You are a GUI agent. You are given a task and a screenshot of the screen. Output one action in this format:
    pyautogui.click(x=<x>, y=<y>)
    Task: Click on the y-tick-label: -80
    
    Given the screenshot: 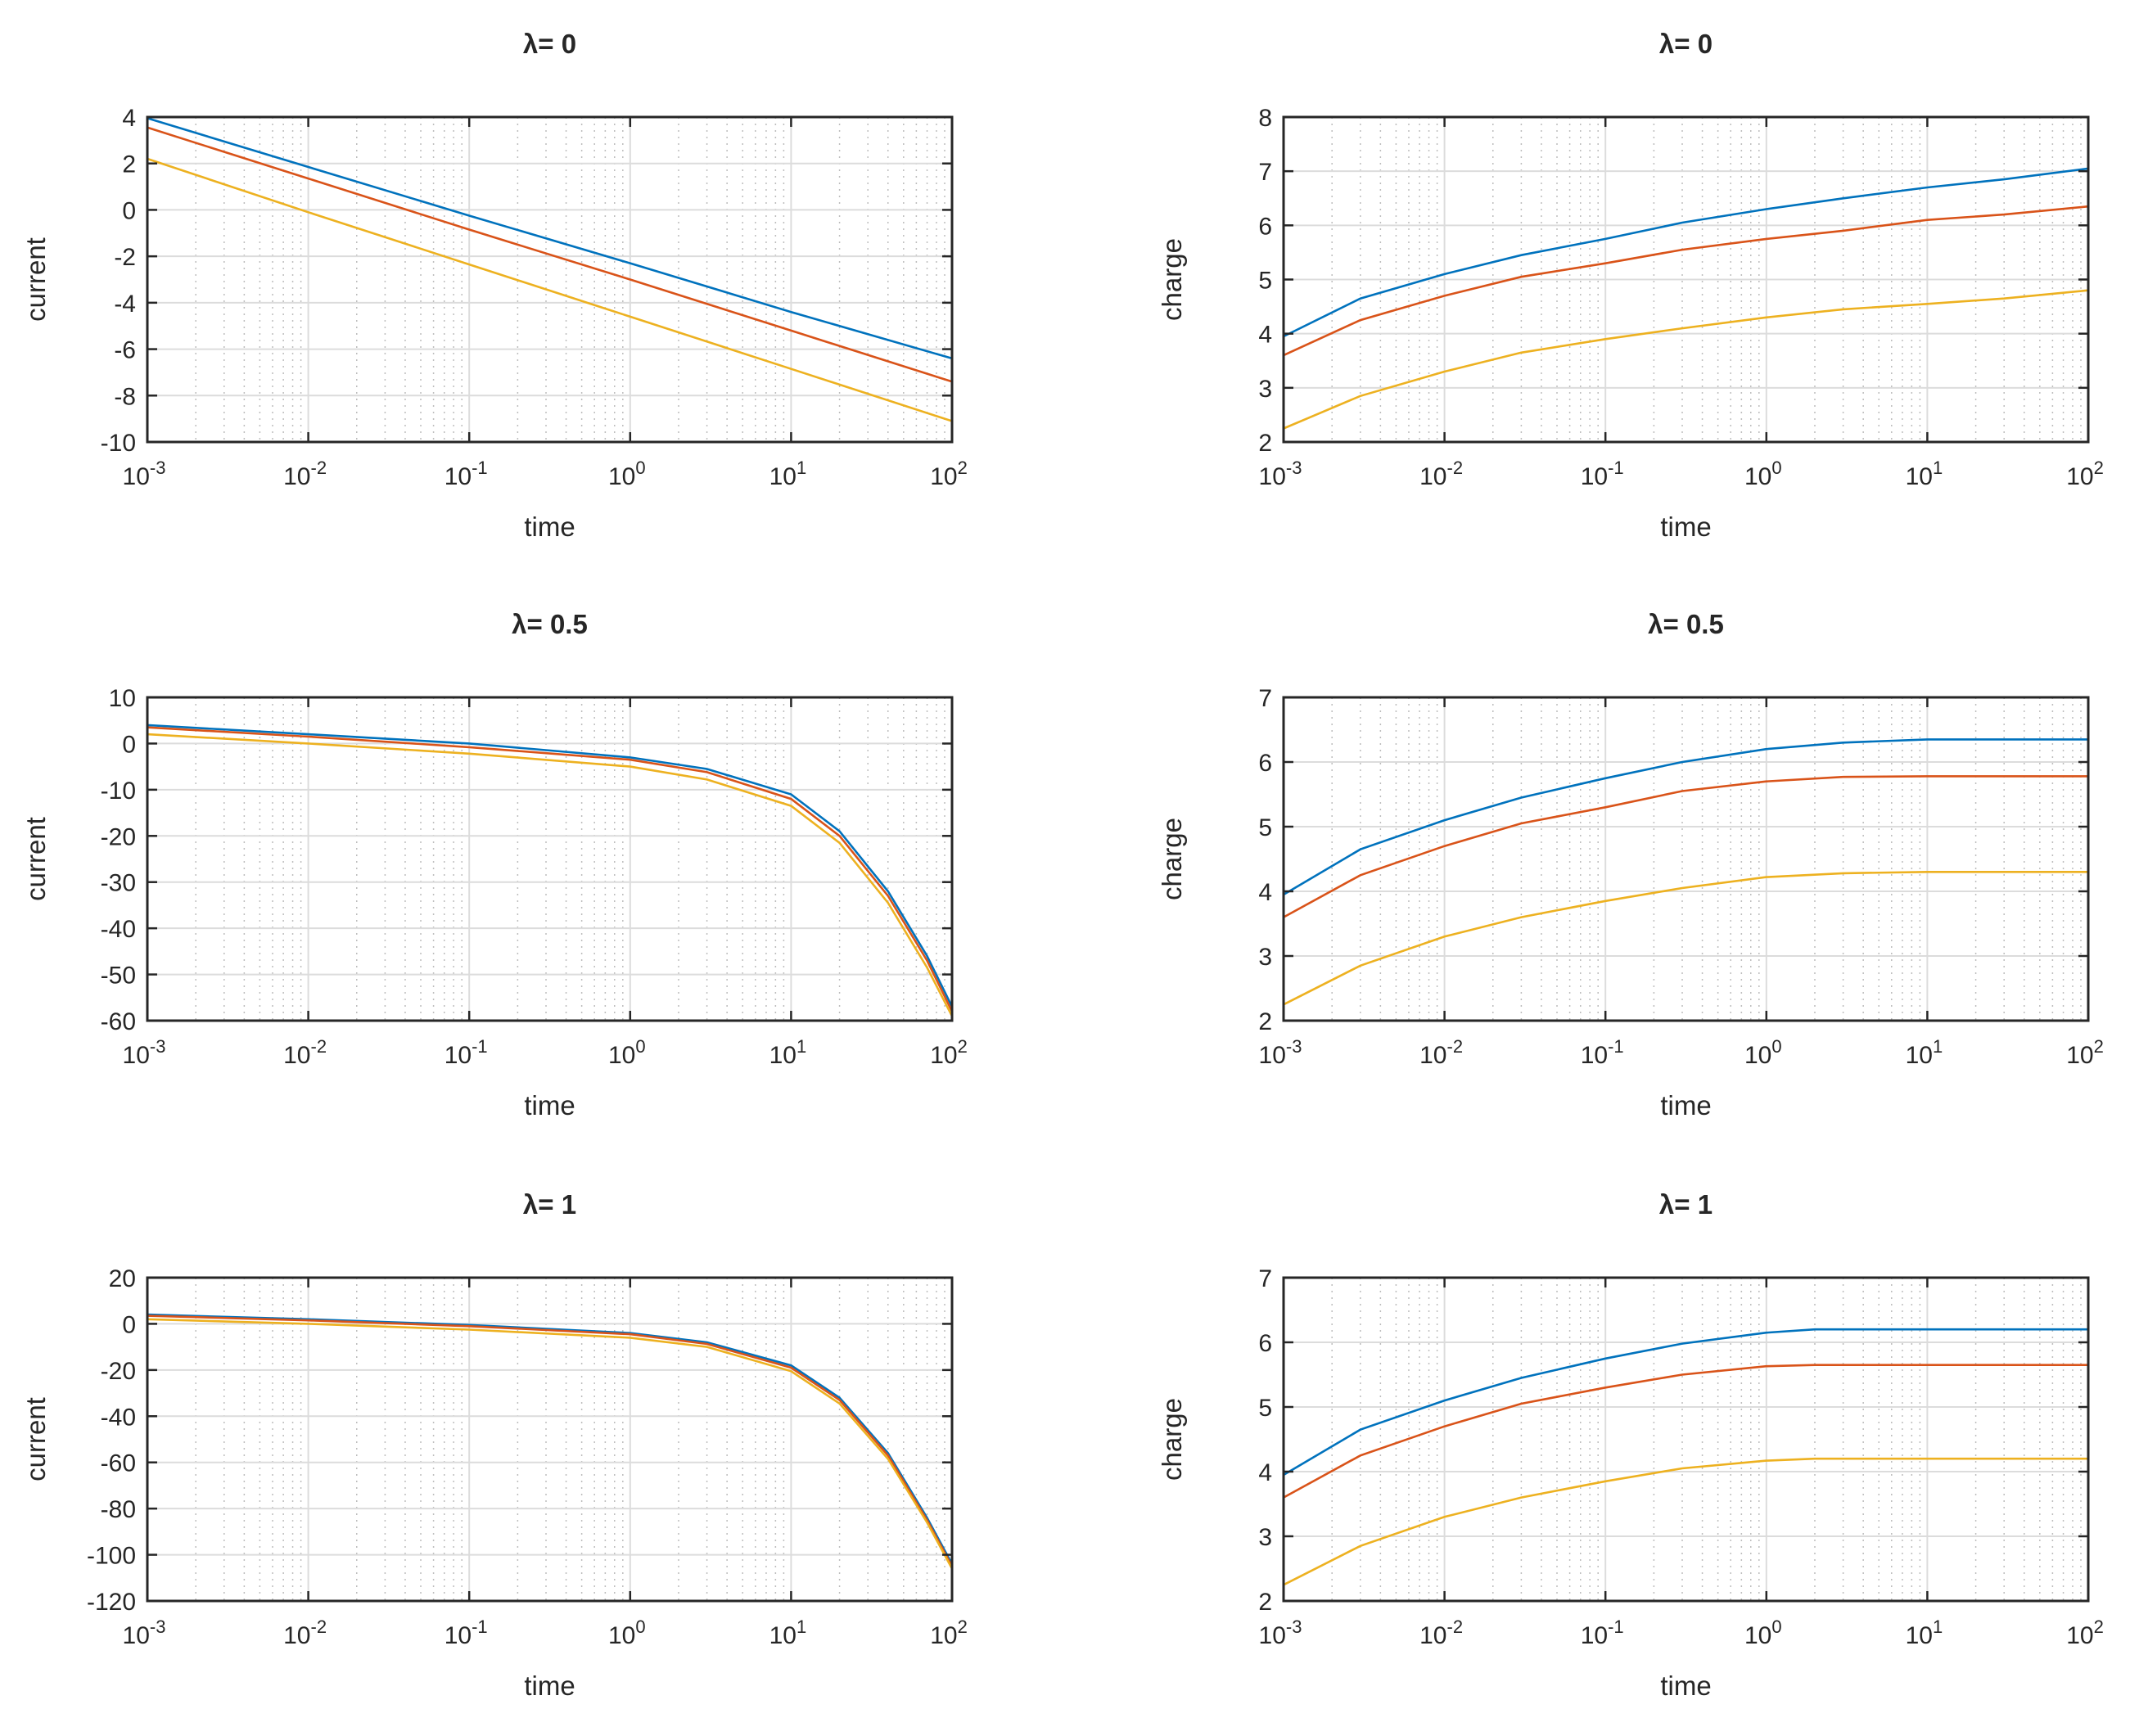 What is the action you would take?
    pyautogui.click(x=119, y=1509)
    